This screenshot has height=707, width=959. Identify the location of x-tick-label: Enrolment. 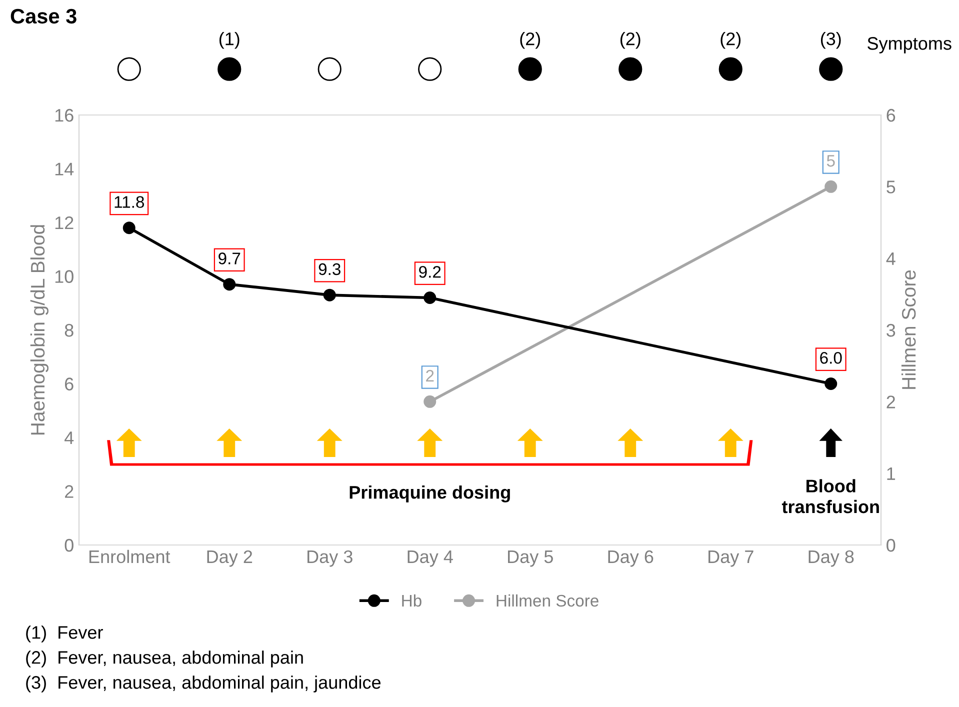
(129, 557).